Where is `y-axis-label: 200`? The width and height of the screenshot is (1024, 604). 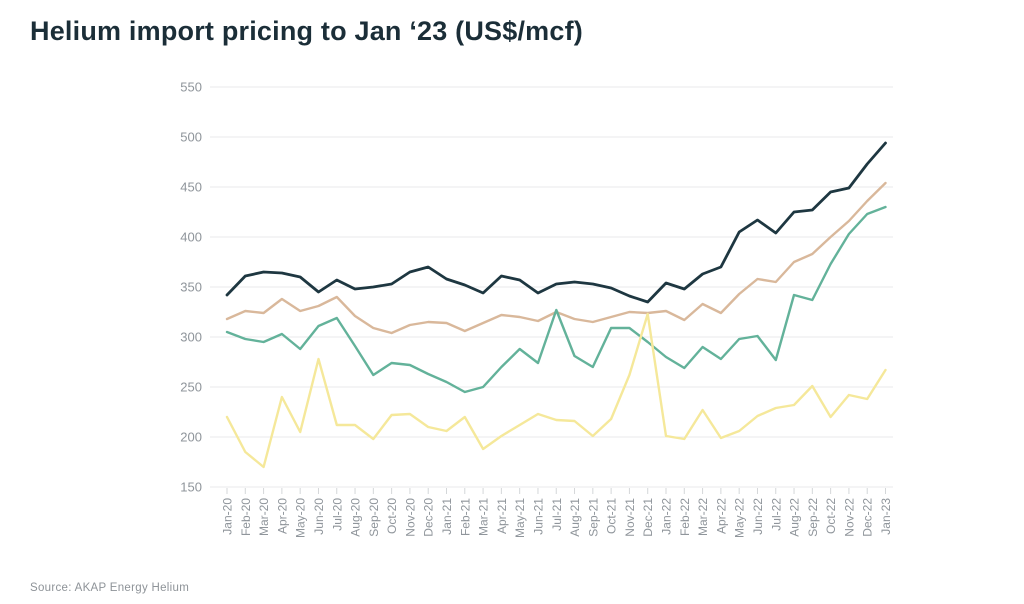 y-axis-label: 200 is located at coordinates (191, 437).